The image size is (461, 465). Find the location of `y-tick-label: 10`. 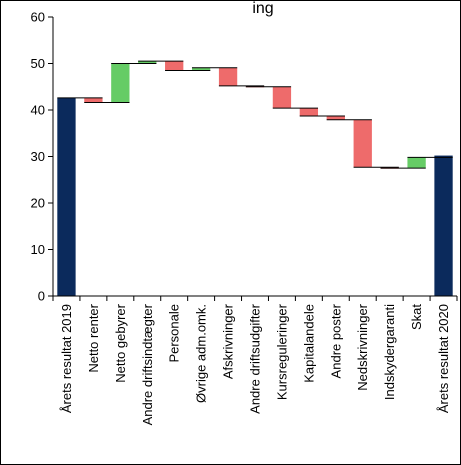

y-tick-label: 10 is located at coordinates (38, 249).